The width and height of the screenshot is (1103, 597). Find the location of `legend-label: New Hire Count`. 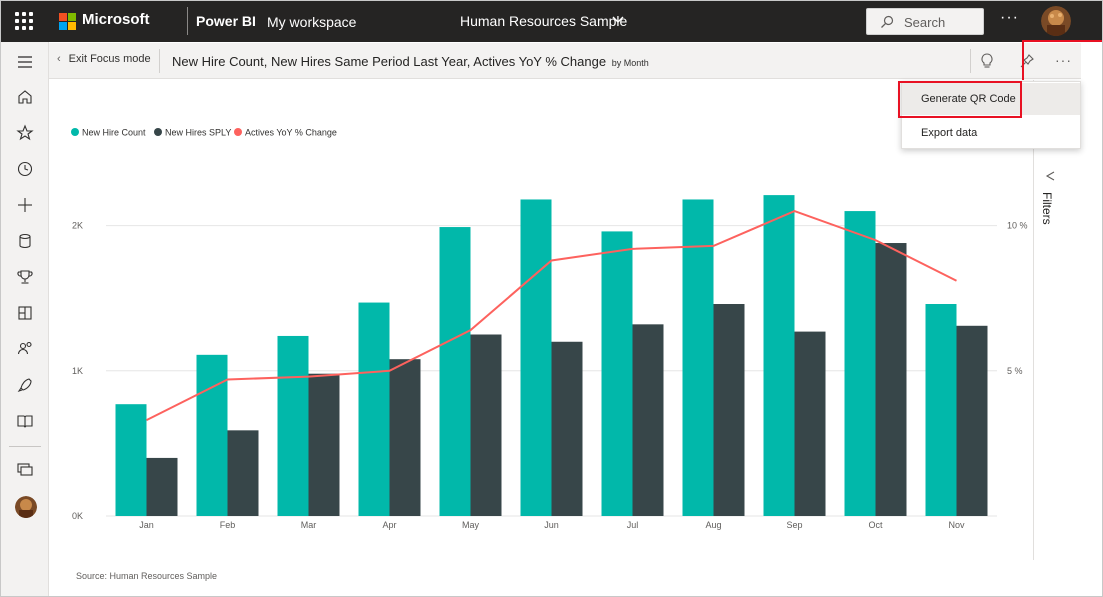

legend-label: New Hire Count is located at coordinates (114, 133).